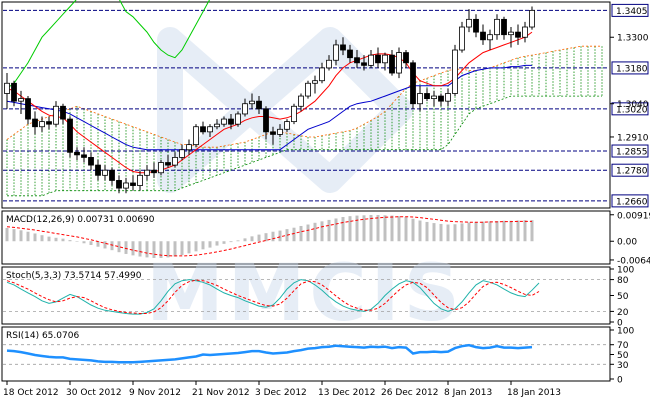 The height and width of the screenshot is (400, 650). Describe the element at coordinates (468, 393) in the screenshot. I see `x-tick-label: 8 Jan 2013` at that location.